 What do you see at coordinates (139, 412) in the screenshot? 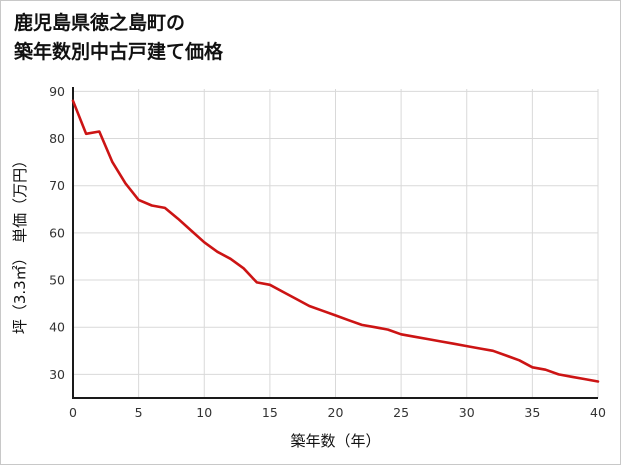
I see `x-tick-label: 5` at bounding box center [139, 412].